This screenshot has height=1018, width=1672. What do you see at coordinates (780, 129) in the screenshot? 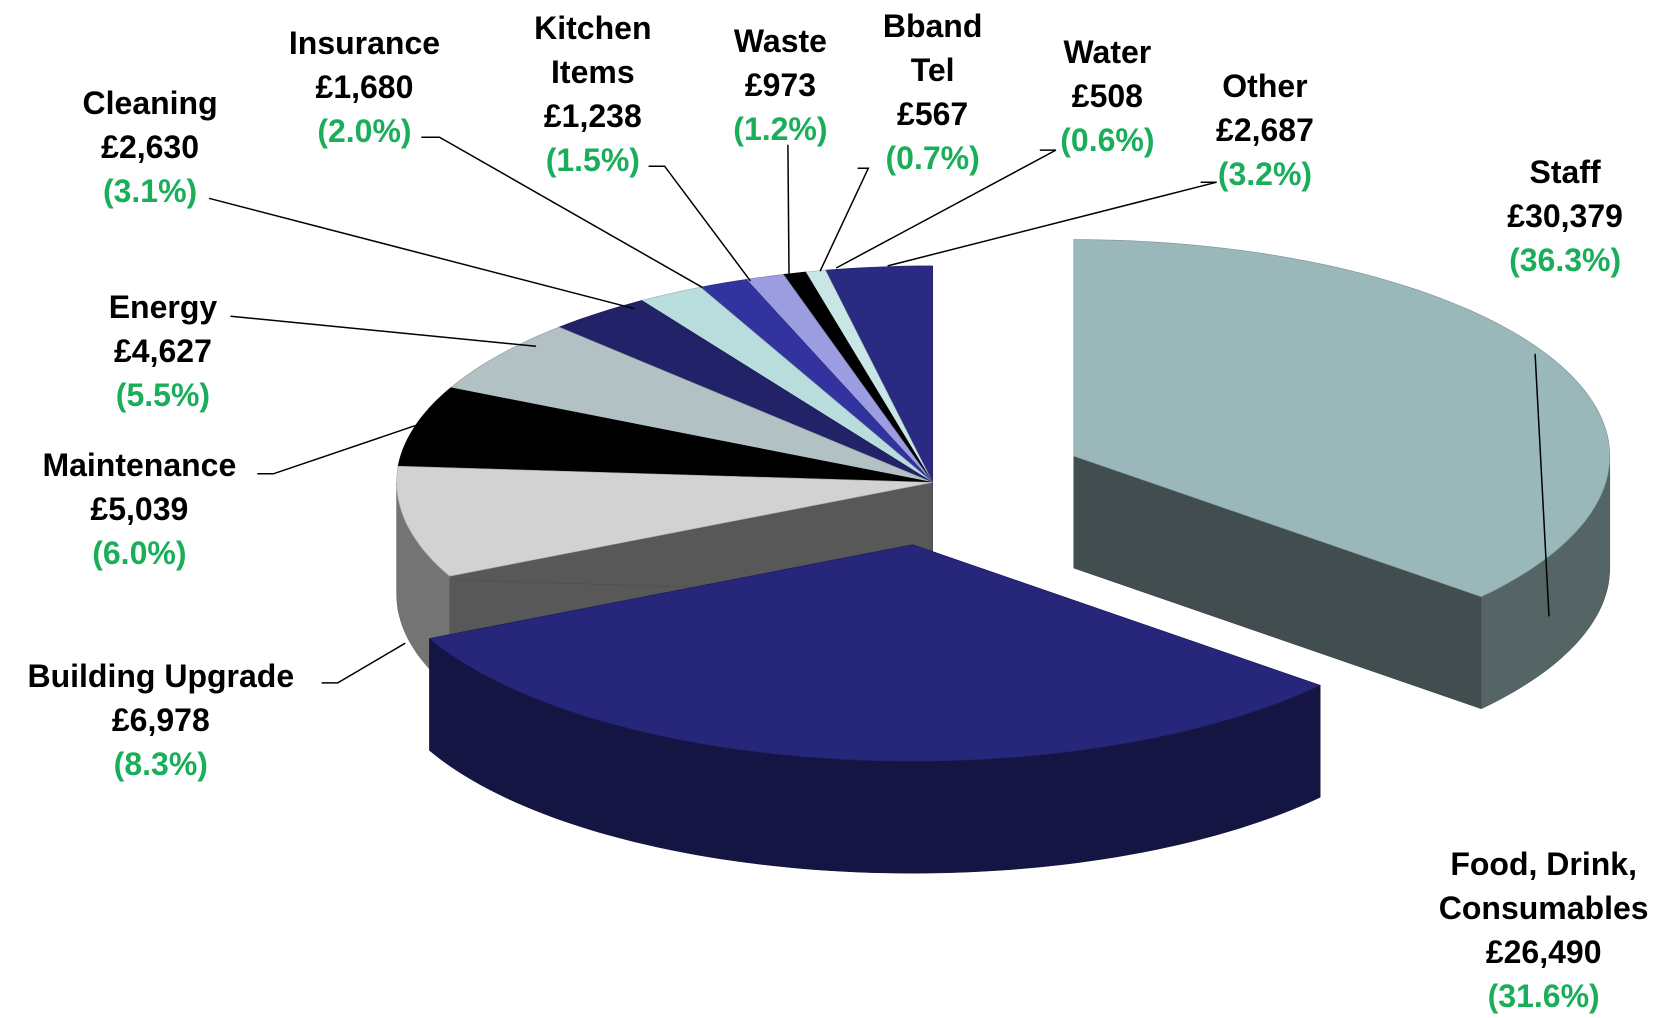
I see `label-percent: (1.2%)` at bounding box center [780, 129].